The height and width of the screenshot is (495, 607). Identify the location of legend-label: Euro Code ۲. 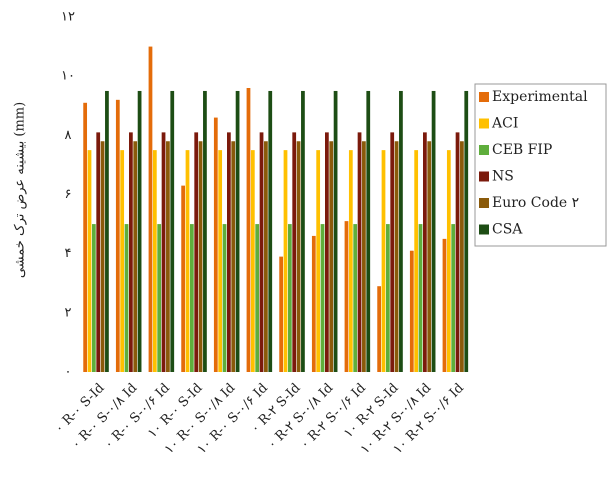
(535, 203).